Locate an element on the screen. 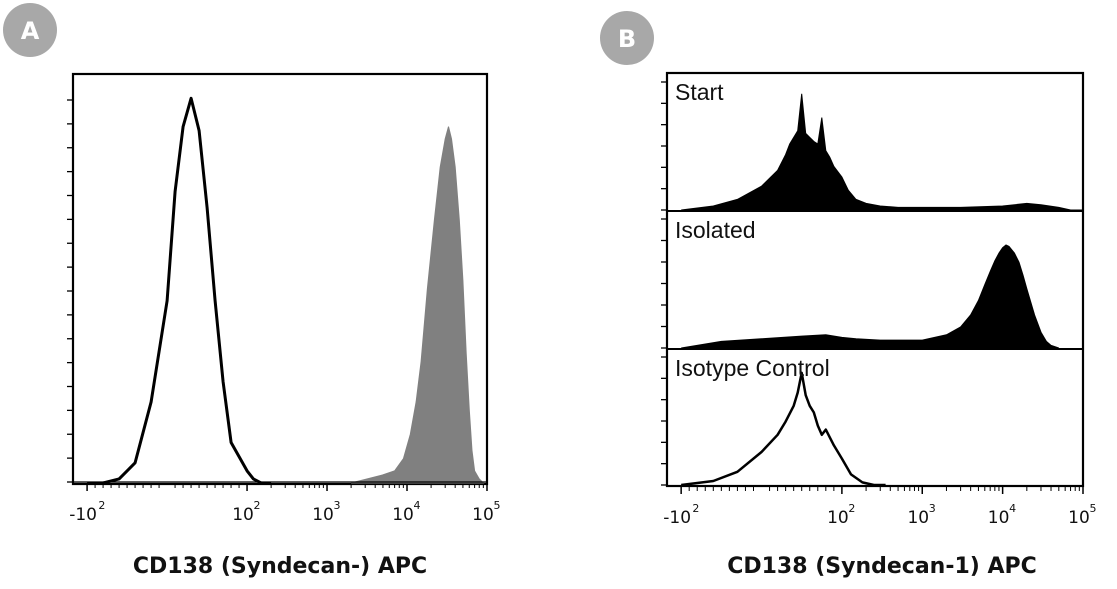 This screenshot has width=1117, height=589. panel-a-x-tick-exp-3: 4 is located at coordinates (417, 505).